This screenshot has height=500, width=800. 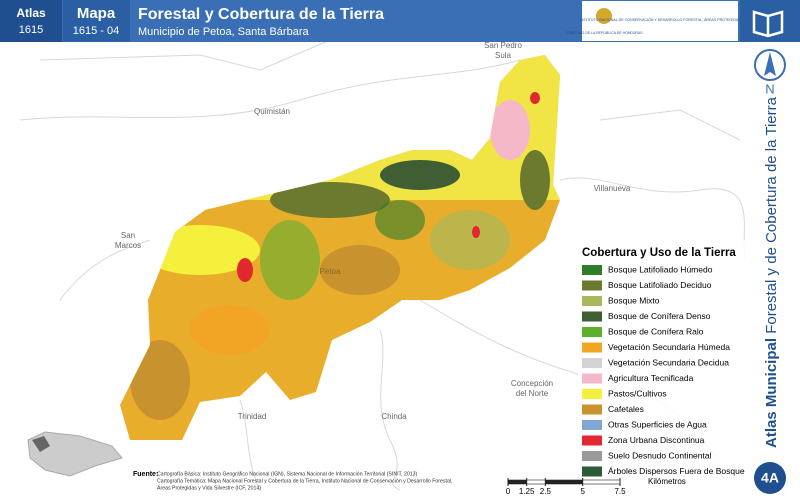 What do you see at coordinates (771, 393) in the screenshot?
I see `side-title-strong: Atlas Municipal` at bounding box center [771, 393].